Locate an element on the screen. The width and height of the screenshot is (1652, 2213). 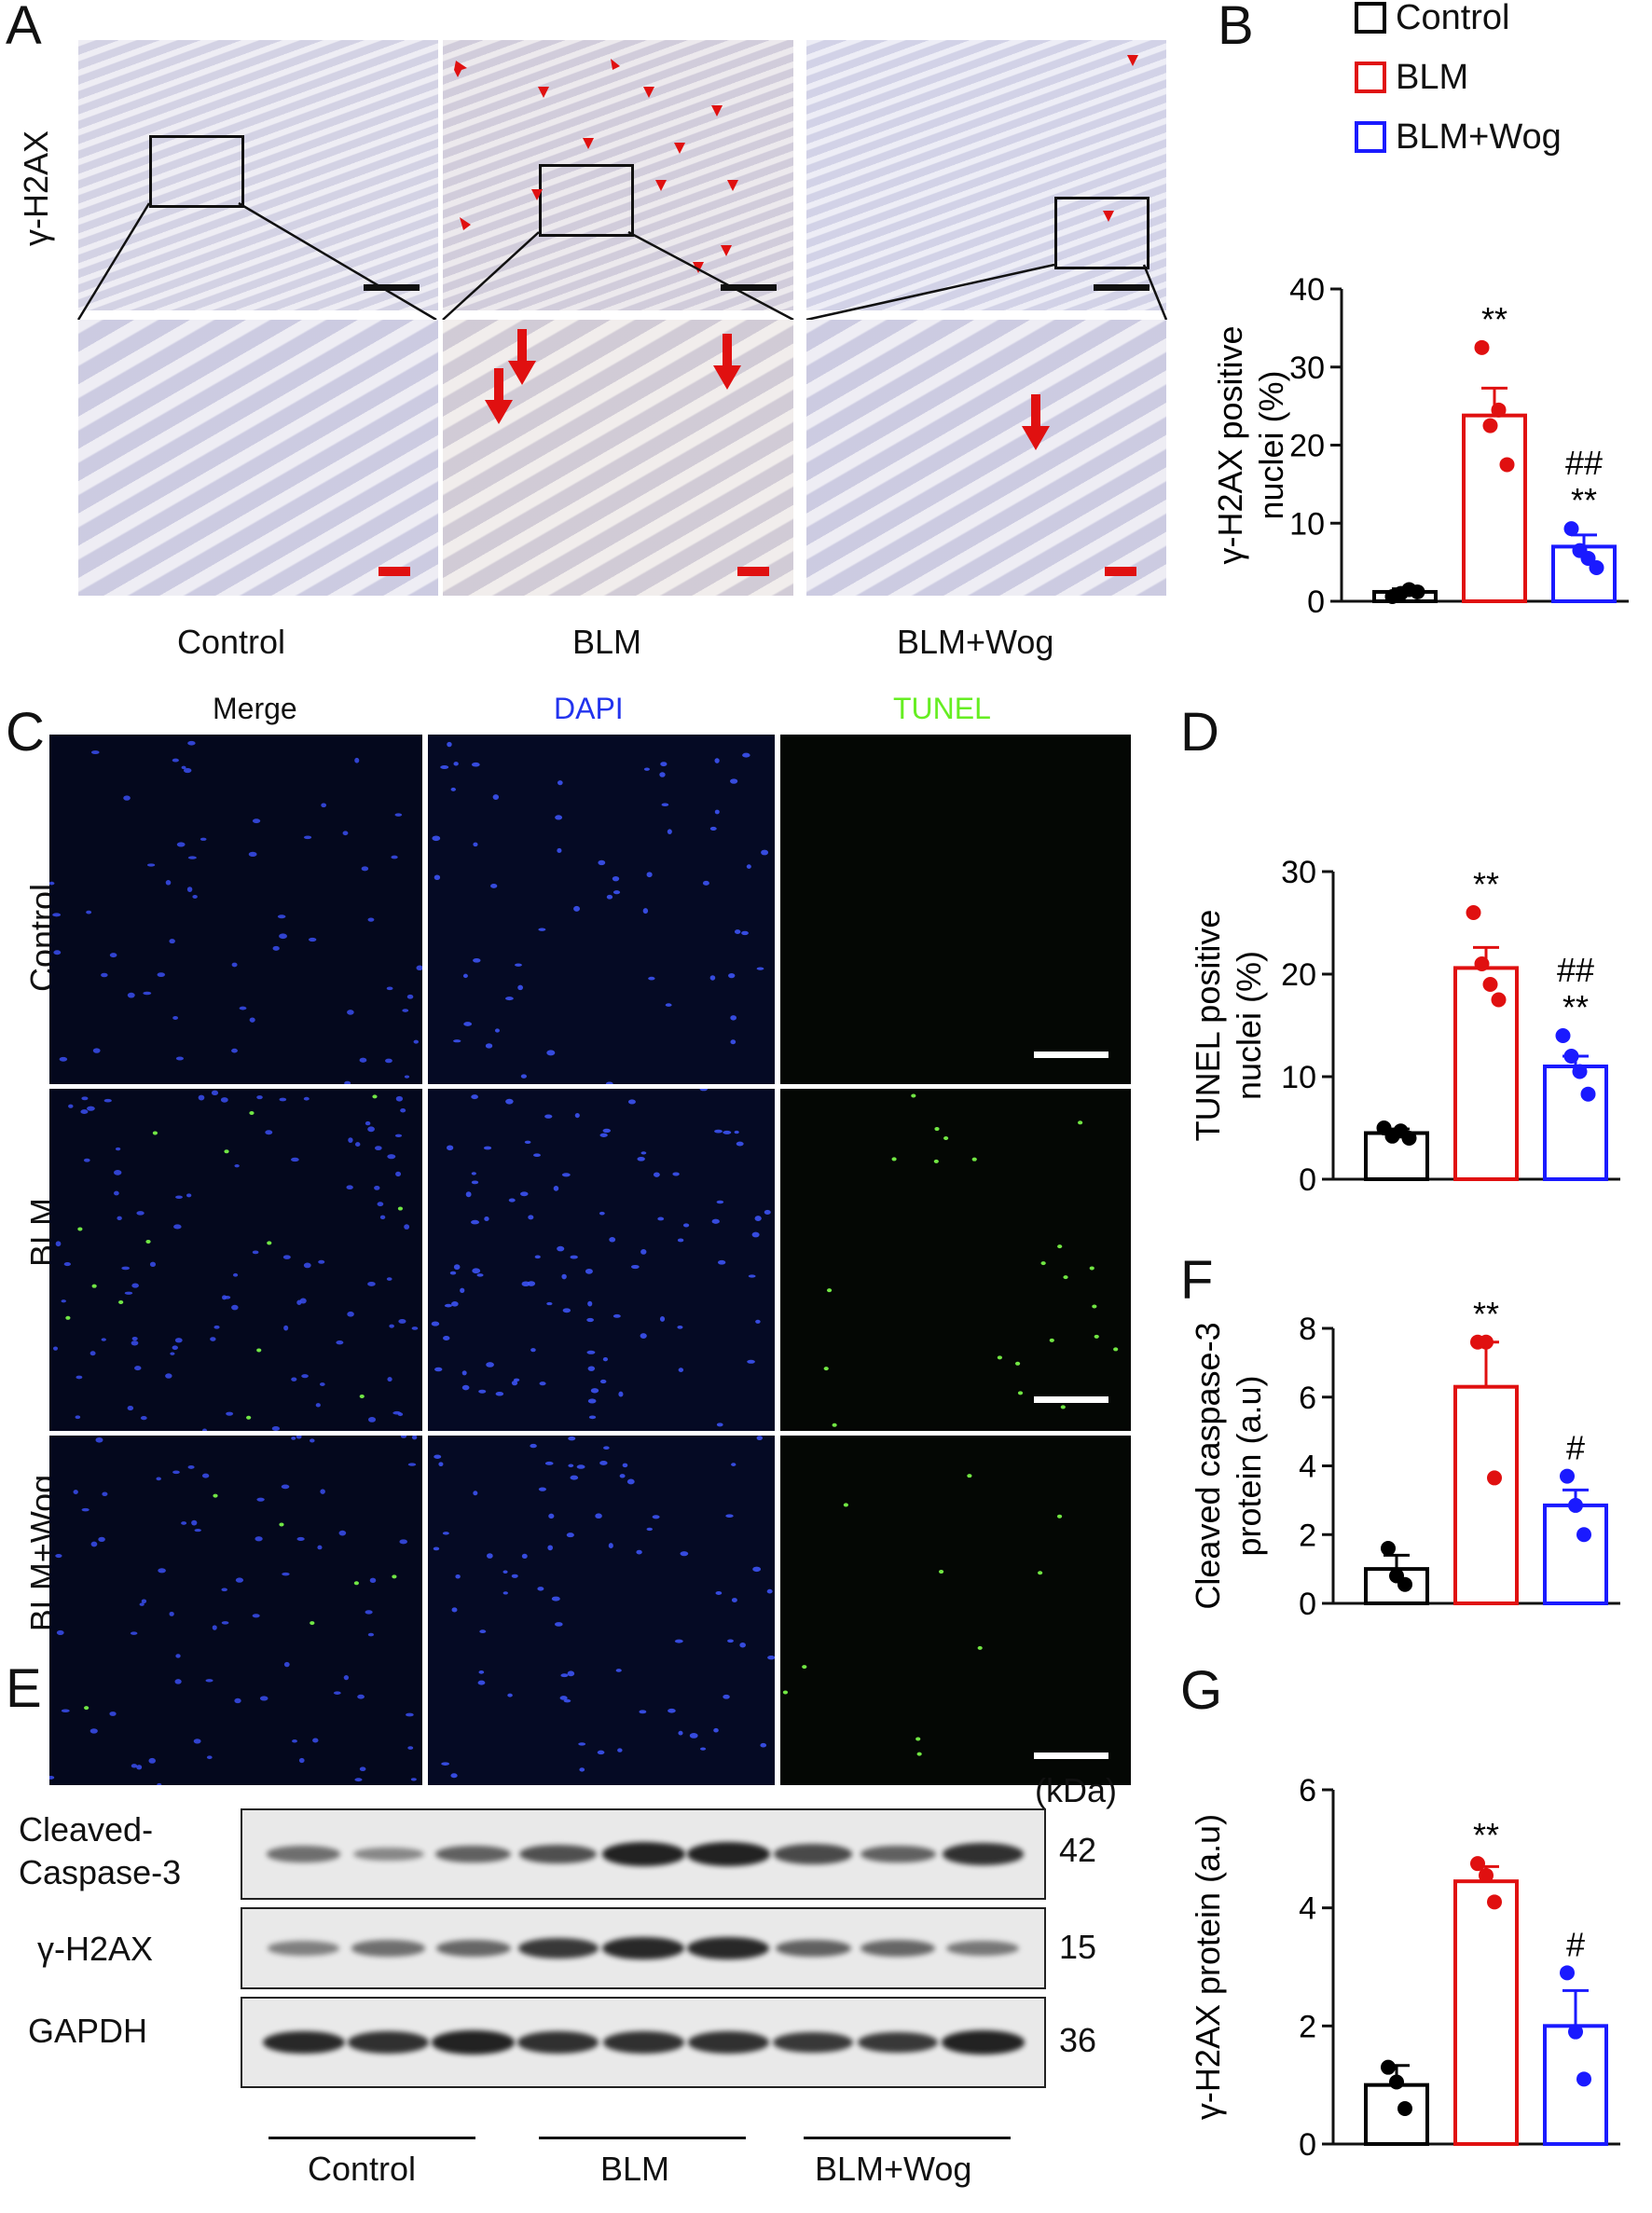
zoom-box is located at coordinates (1102, 233).